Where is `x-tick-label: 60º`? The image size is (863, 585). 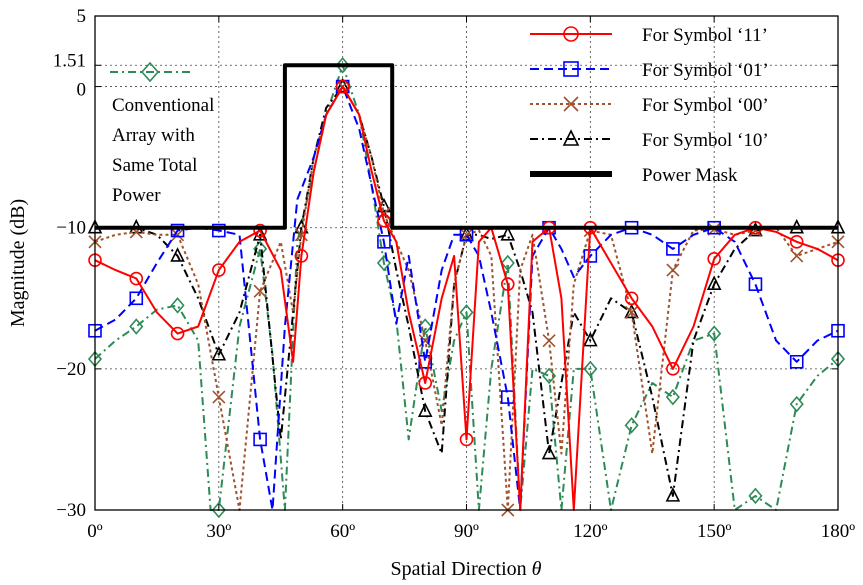
x-tick-label: 60º is located at coordinates (342, 531).